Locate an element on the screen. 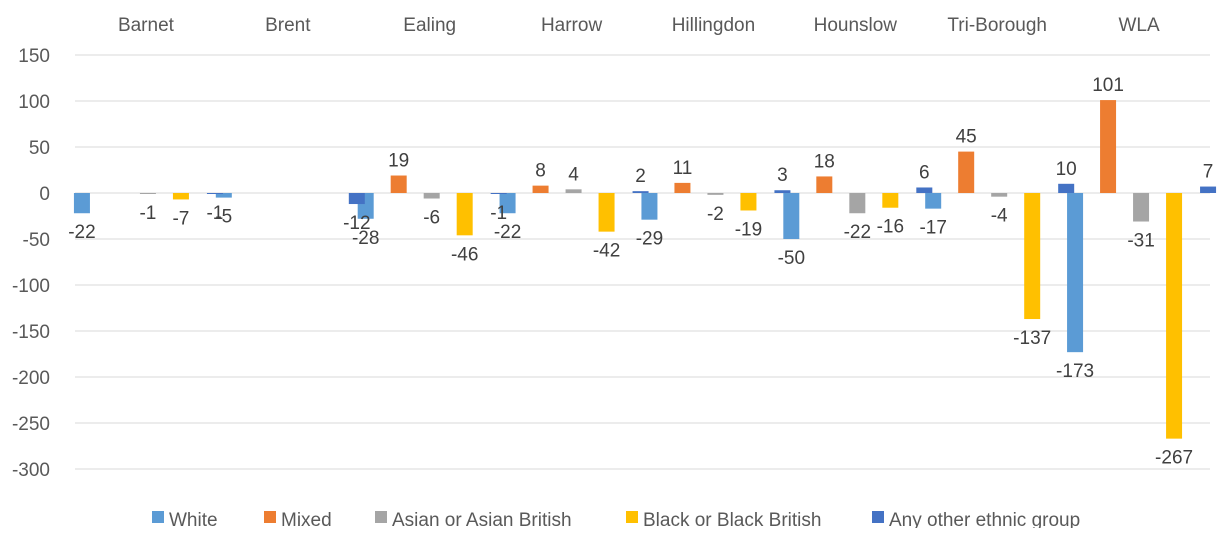 Image resolution: width=1218 pixels, height=533 pixels. y-tick-label: -300 is located at coordinates (31, 470).